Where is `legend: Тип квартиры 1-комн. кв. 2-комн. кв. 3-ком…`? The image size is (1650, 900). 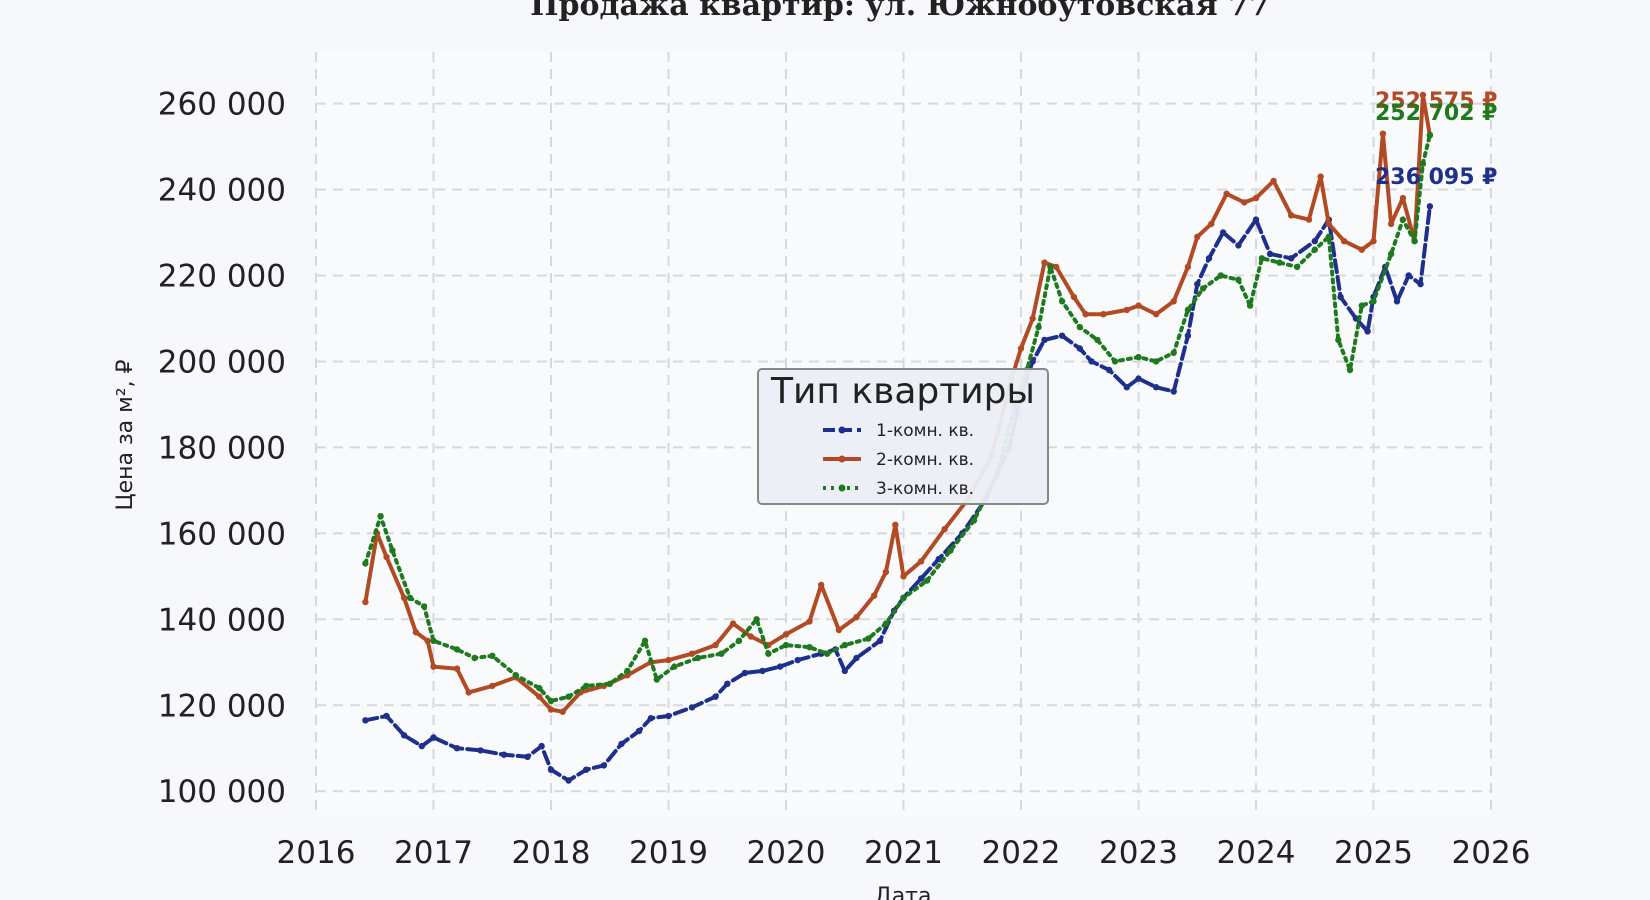 legend: Тип квартиры 1-комн. кв. 2-комн. кв. 3-ком… is located at coordinates (903, 436).